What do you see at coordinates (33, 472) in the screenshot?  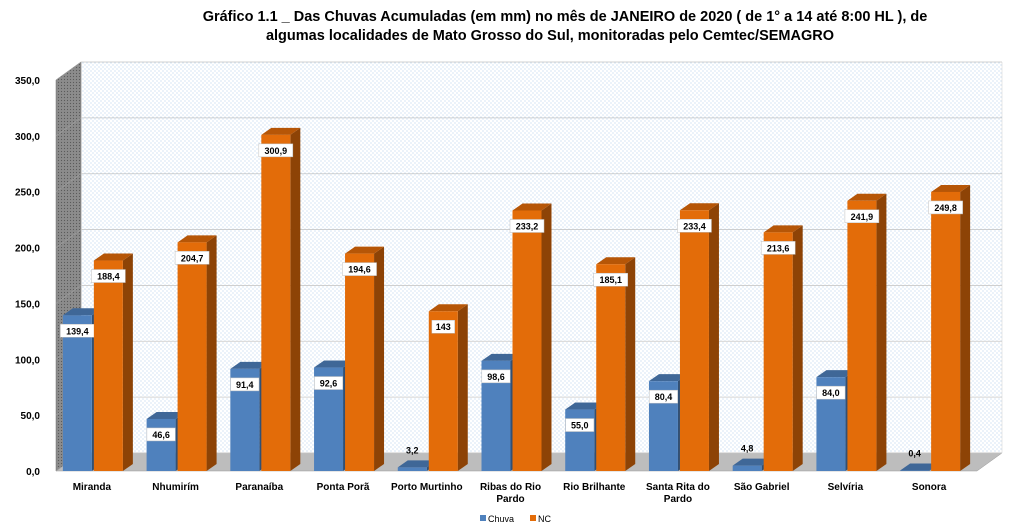 I see `y-tick-label: 0,0` at bounding box center [33, 472].